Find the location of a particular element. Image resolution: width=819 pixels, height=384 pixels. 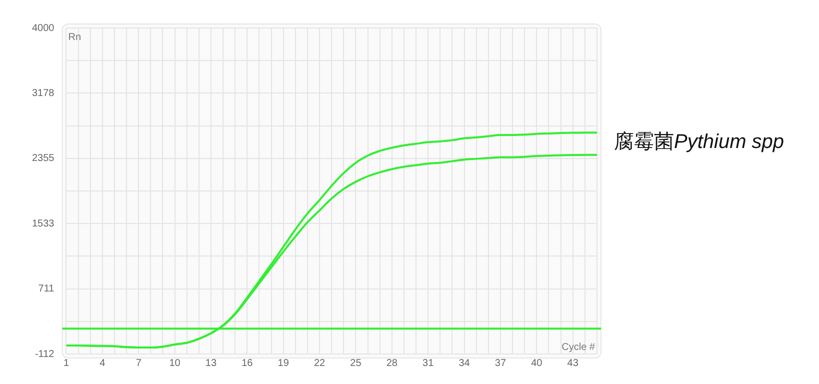

x-tick-label: 1 is located at coordinates (66, 363).